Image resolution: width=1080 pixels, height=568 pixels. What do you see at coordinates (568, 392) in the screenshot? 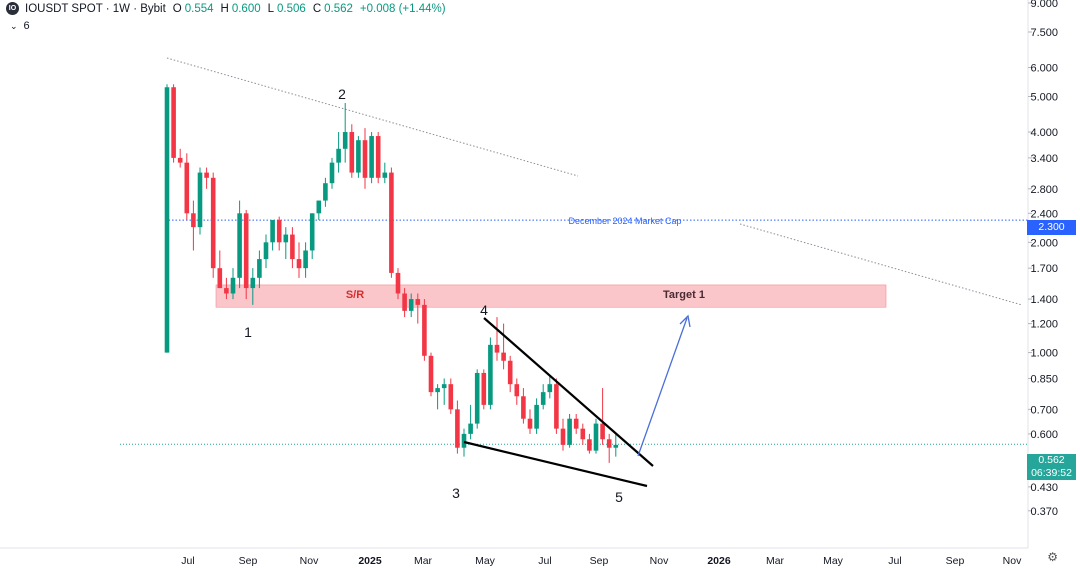
I see `wedge-upper-line` at bounding box center [568, 392].